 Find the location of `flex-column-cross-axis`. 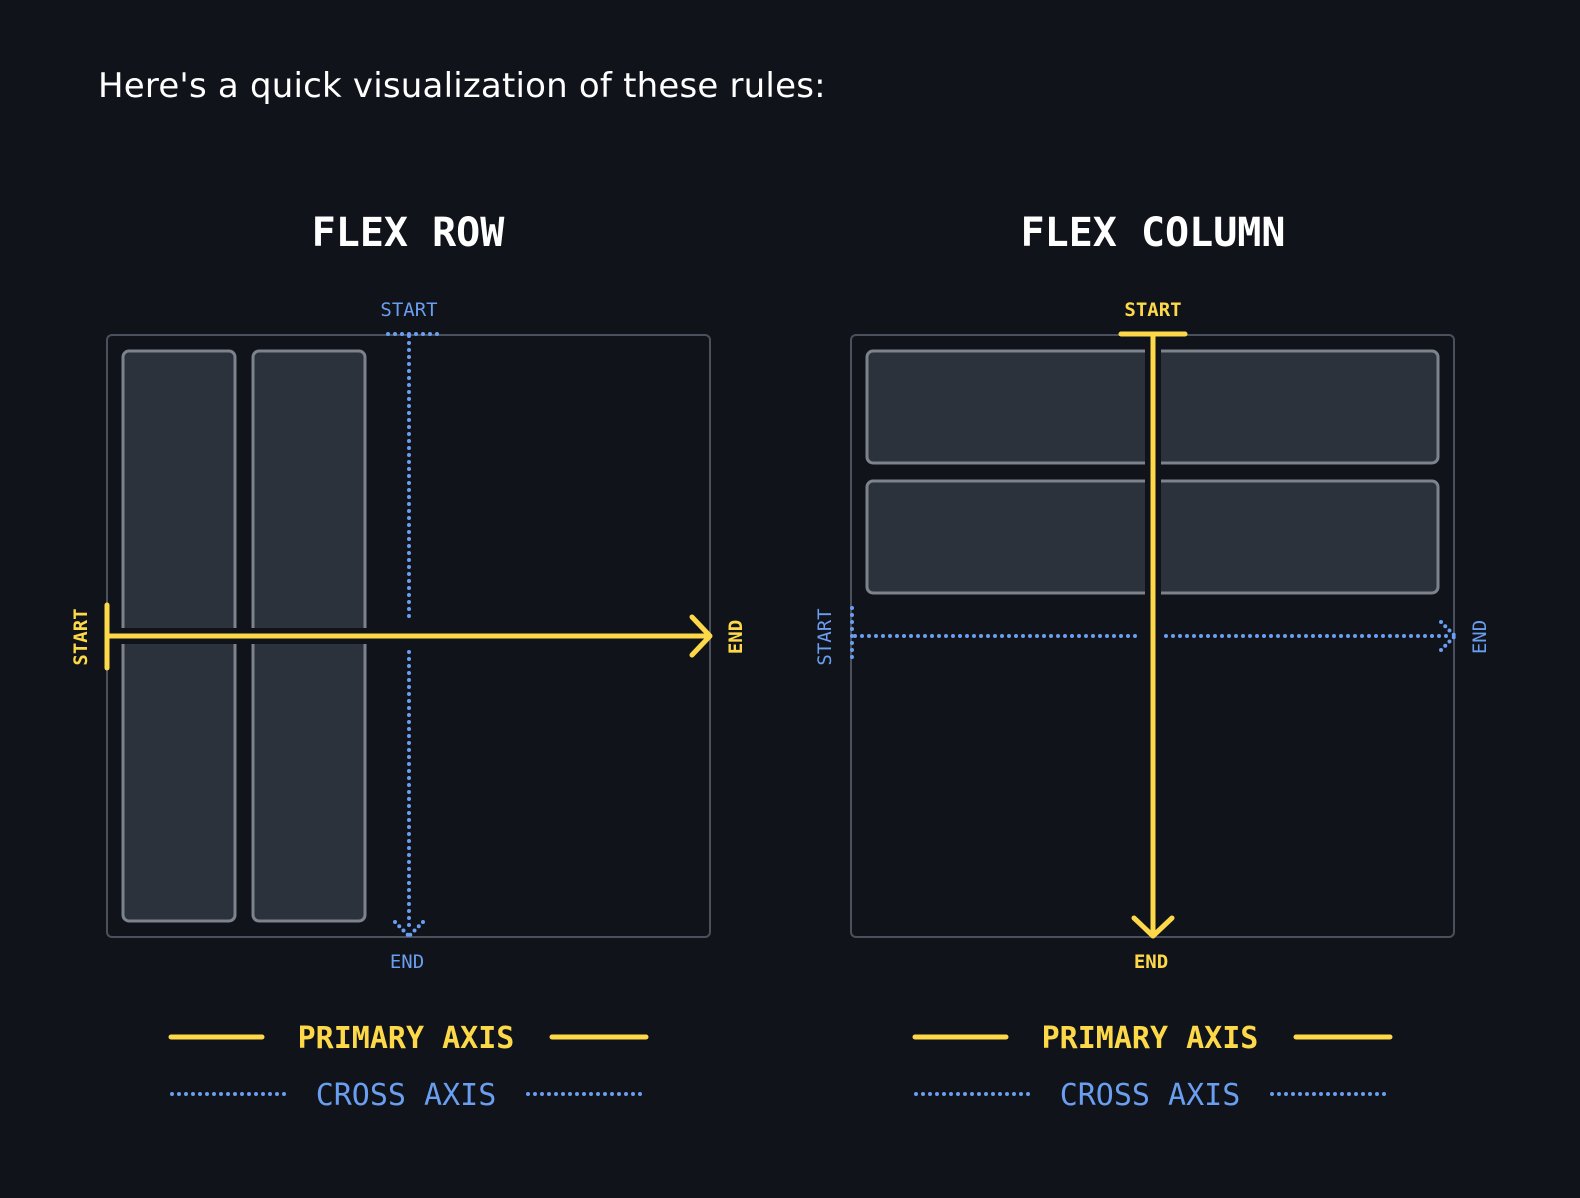

flex-column-cross-axis is located at coordinates (1153, 634).